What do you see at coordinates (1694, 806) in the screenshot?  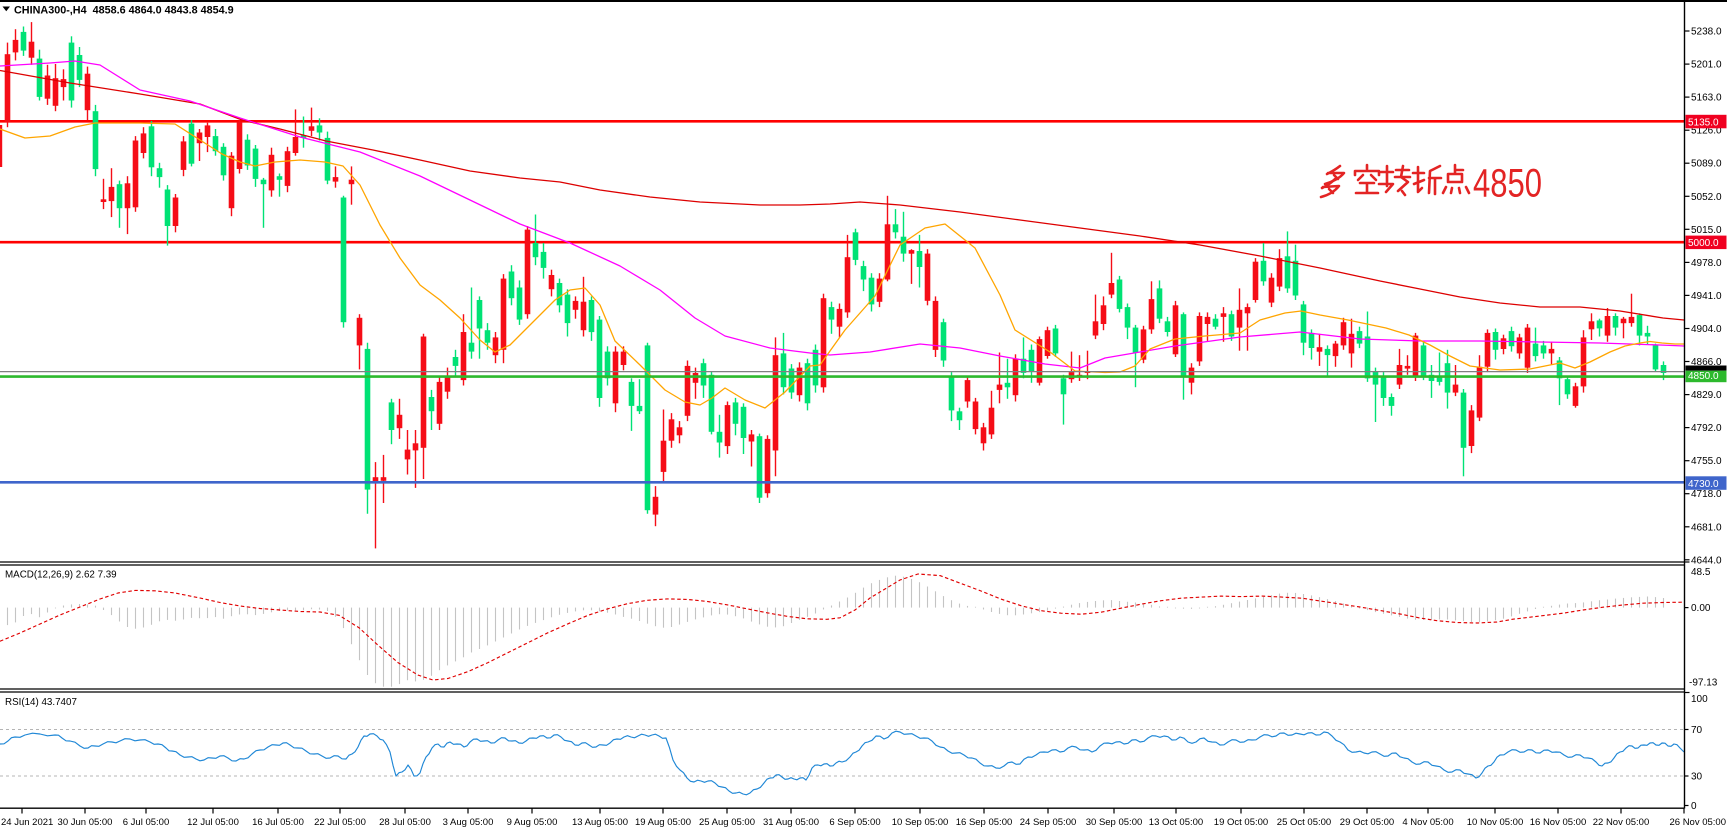 I see `svg-text: 0` at bounding box center [1694, 806].